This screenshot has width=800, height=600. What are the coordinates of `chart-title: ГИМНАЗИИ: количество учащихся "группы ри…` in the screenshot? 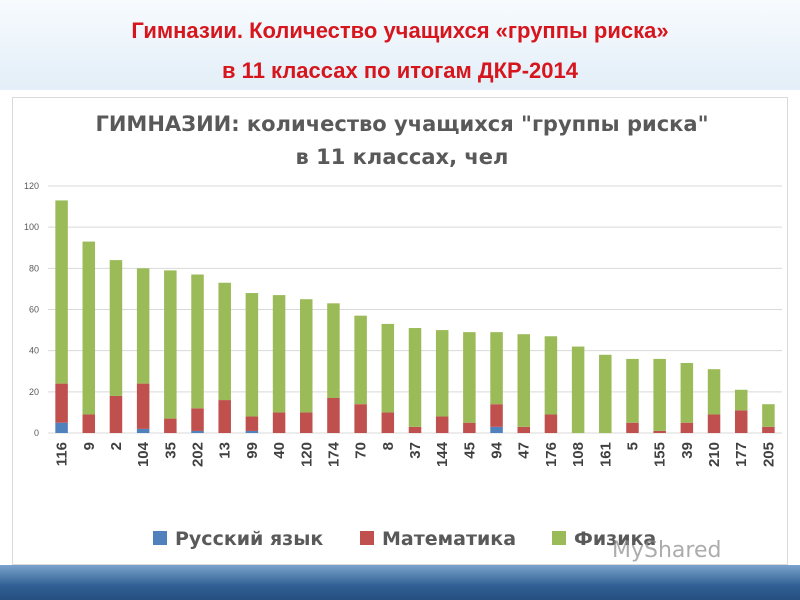 It's located at (402, 124).